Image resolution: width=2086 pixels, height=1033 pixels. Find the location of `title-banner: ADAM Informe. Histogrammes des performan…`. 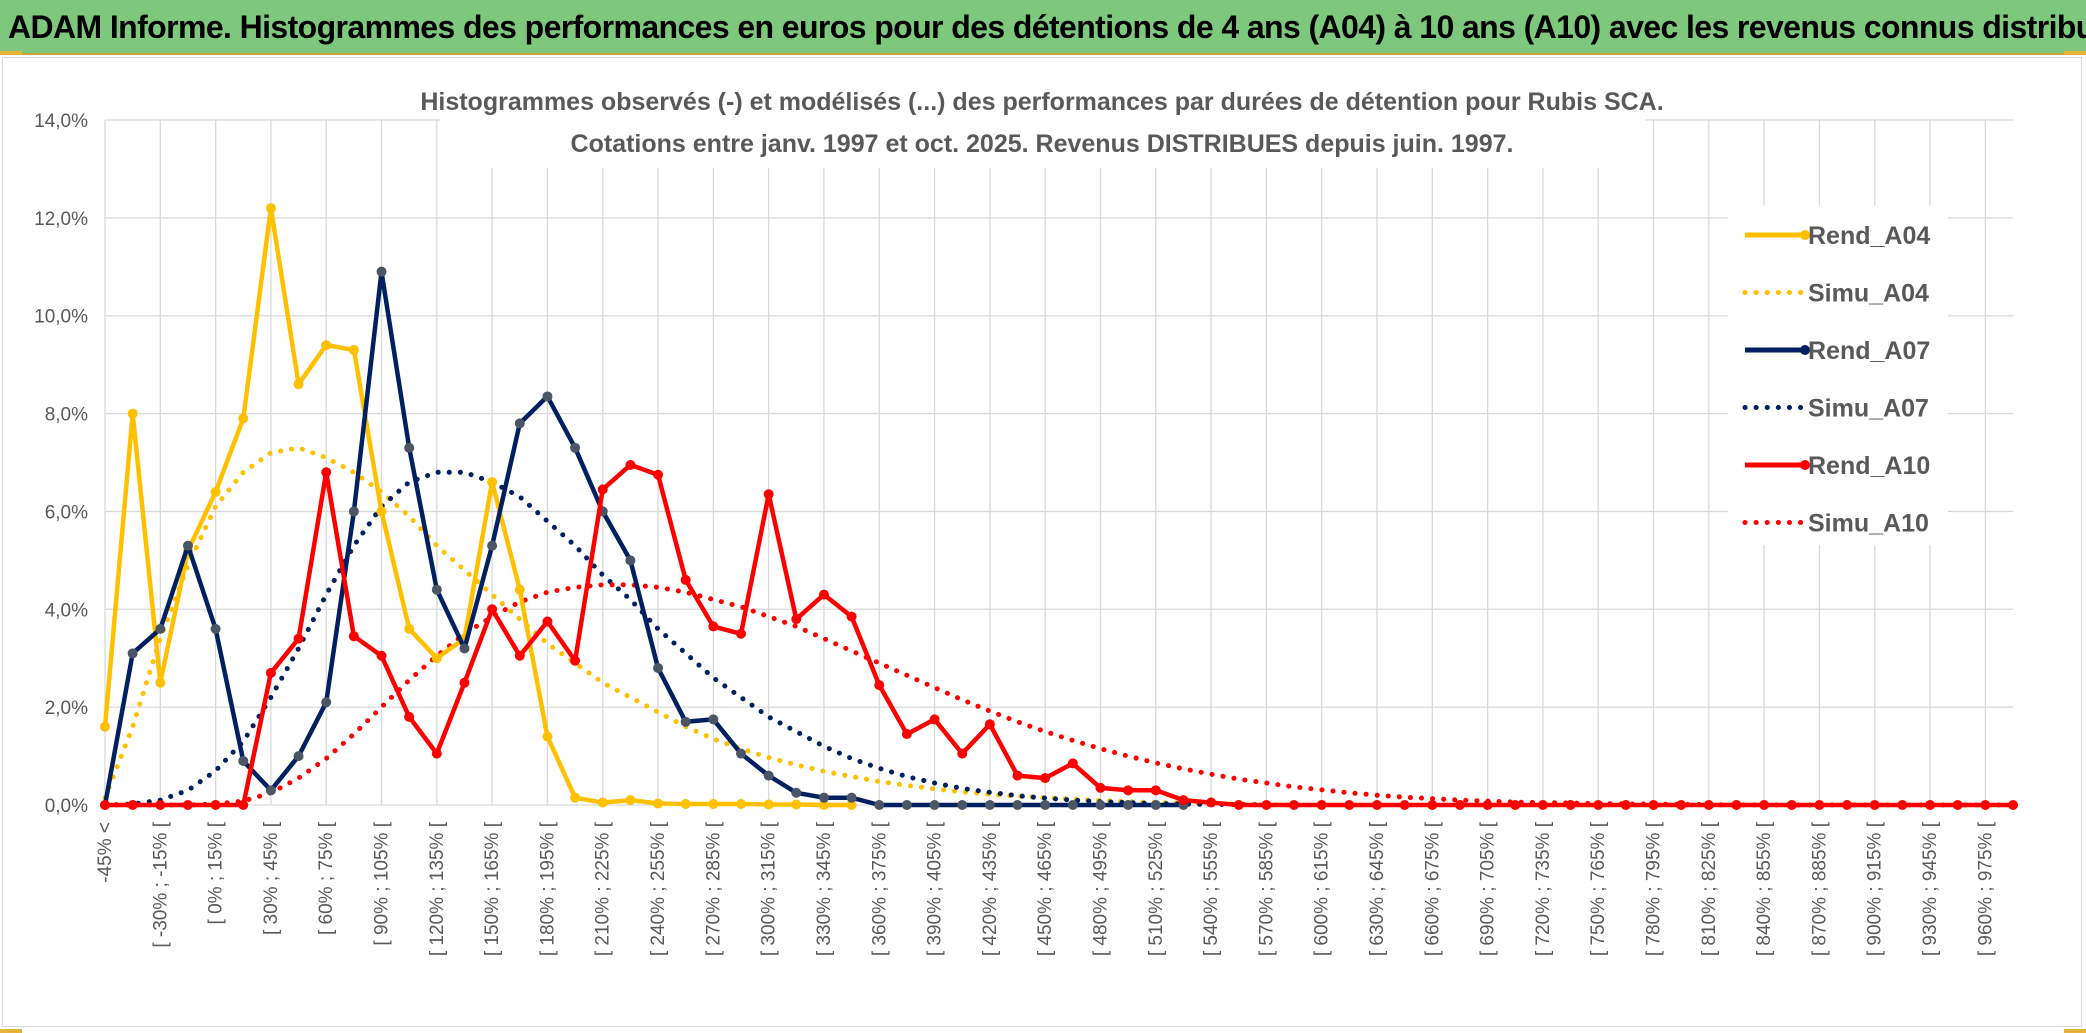

title-banner: ADAM Informe. Histogrammes des performan… is located at coordinates (1043, 27).